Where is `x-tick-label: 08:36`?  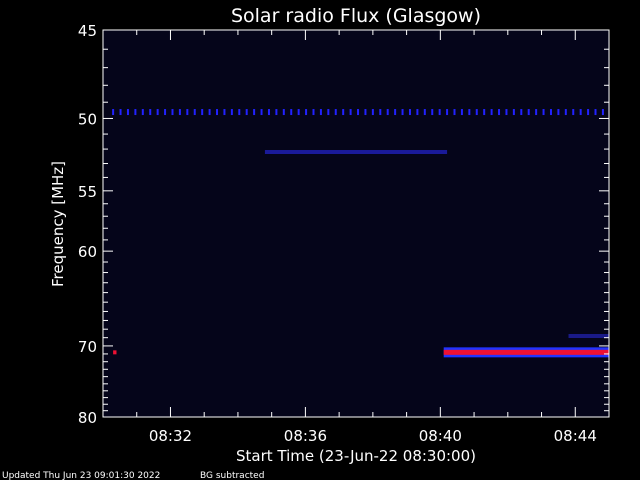 x-tick-label: 08:36 is located at coordinates (305, 436).